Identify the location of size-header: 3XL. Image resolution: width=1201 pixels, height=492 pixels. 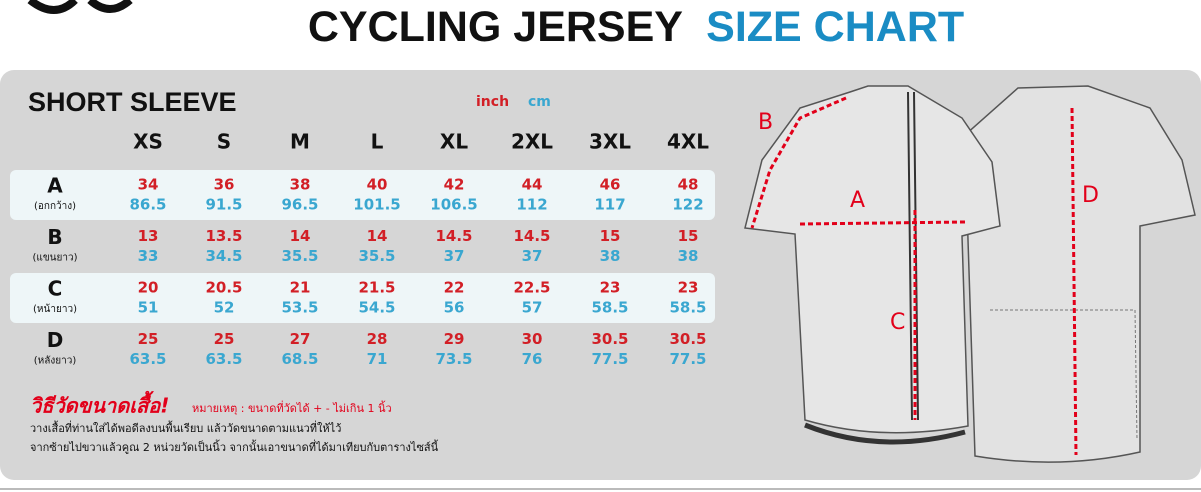
(610, 142).